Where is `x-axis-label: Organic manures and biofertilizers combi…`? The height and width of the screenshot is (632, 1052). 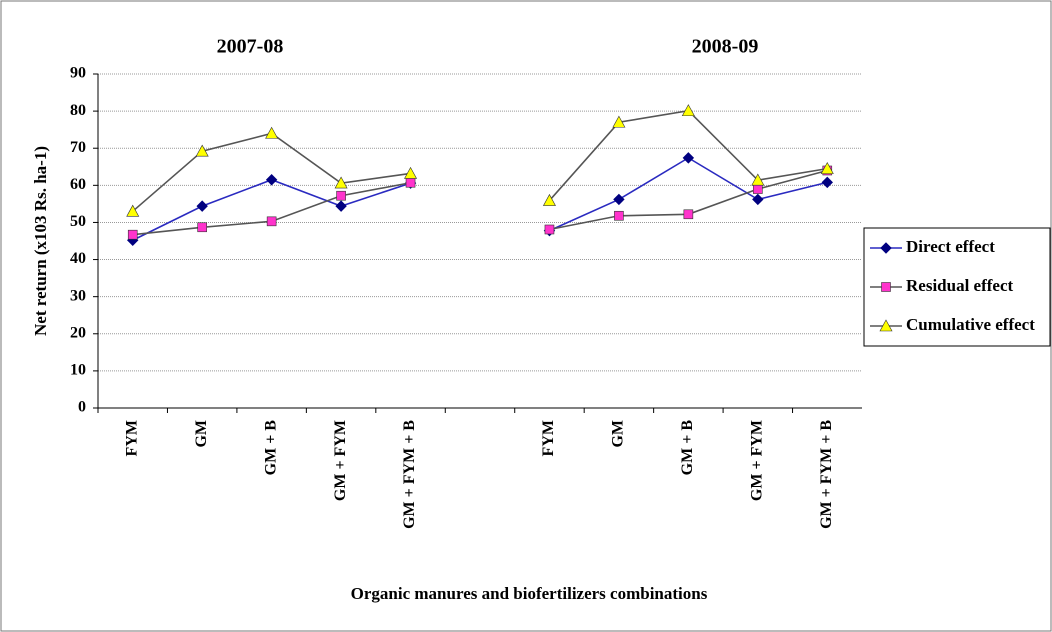 x-axis-label: Organic manures and biofertilizers combi… is located at coordinates (529, 593).